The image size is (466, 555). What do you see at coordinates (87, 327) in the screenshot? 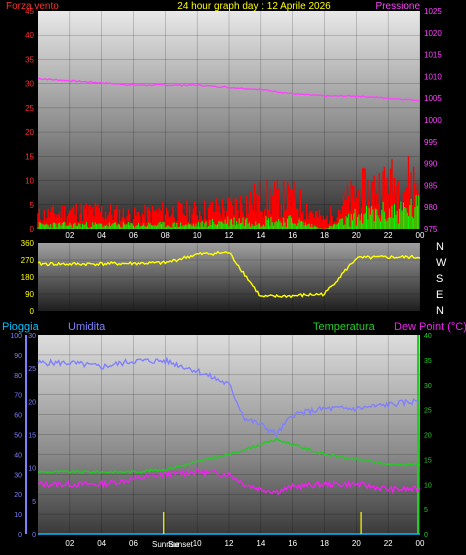
I see `humidity-label: Umidita` at bounding box center [87, 327].